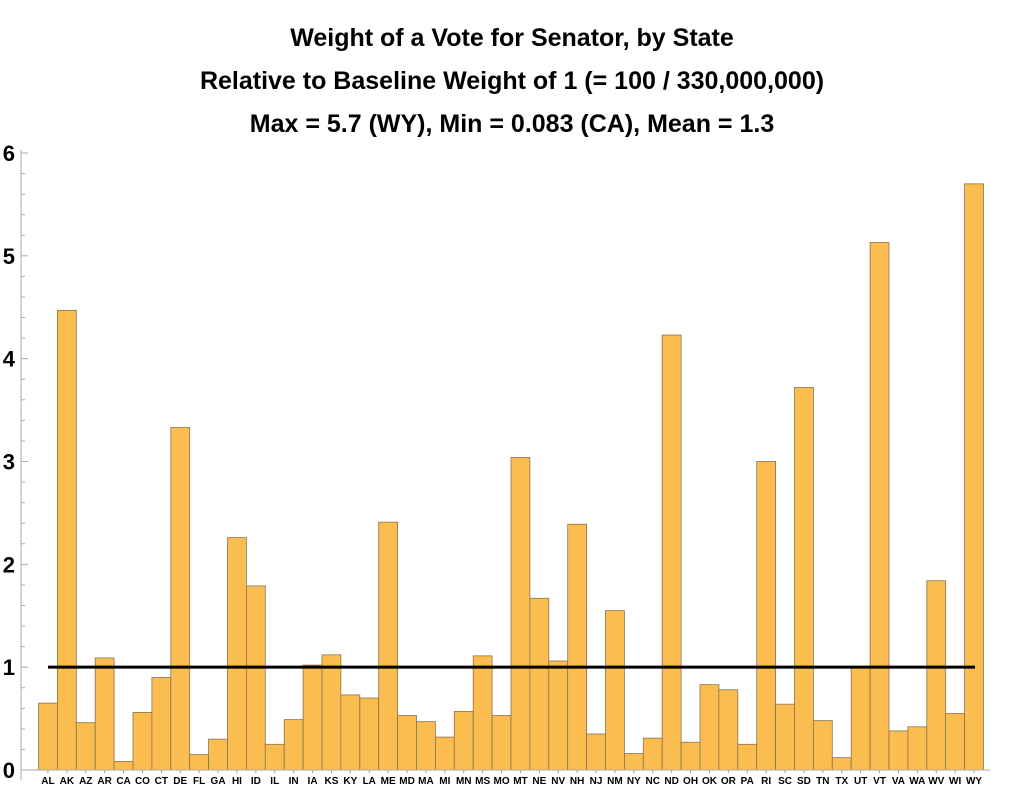 Image resolution: width=1024 pixels, height=806 pixels. What do you see at coordinates (860, 781) in the screenshot?
I see `x-tick-label: UT` at bounding box center [860, 781].